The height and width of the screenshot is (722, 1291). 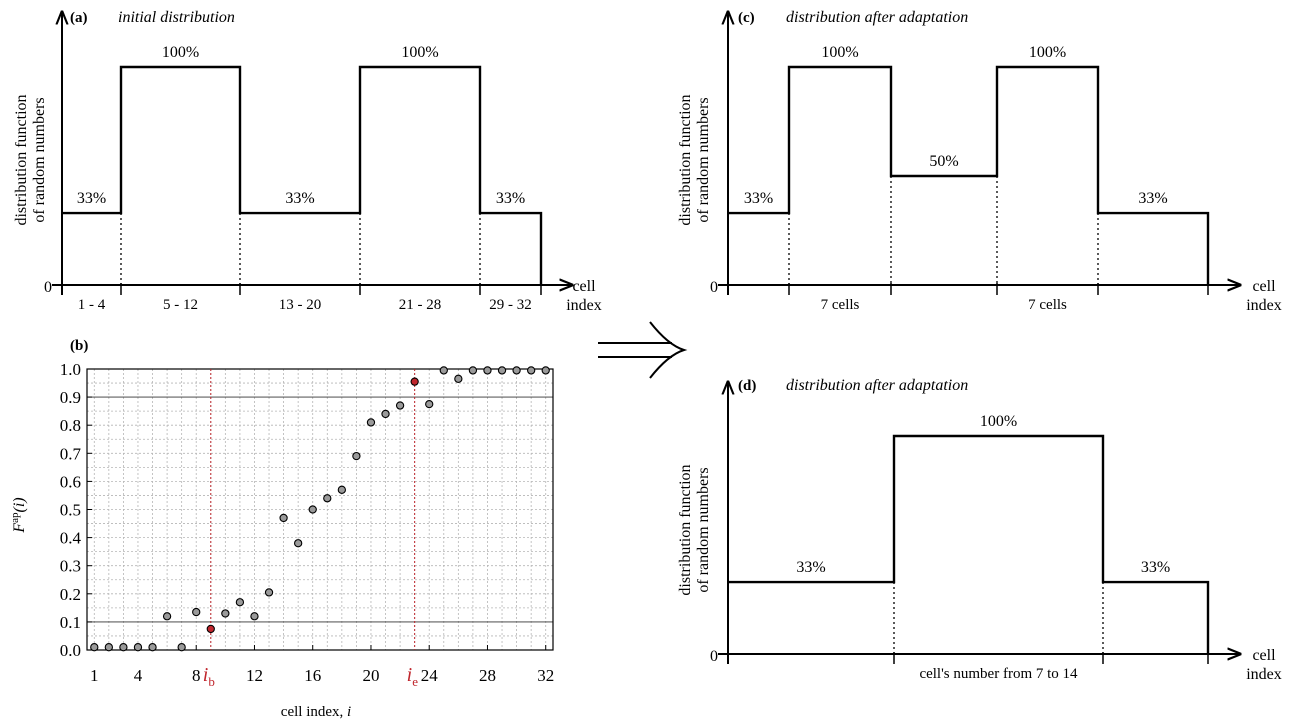 What do you see at coordinates (71, 538) in the screenshot?
I see `y-tick-label: 0.4` at bounding box center [71, 538].